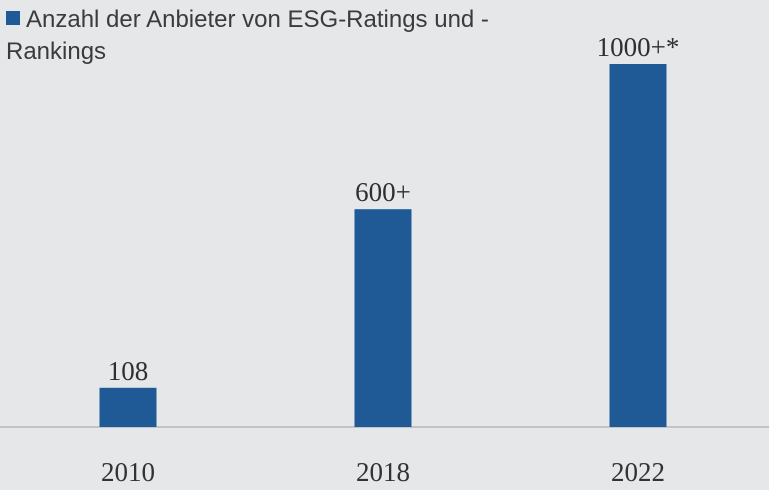  What do you see at coordinates (638, 472) in the screenshot?
I see `x-tick-label-2022: 2022` at bounding box center [638, 472].